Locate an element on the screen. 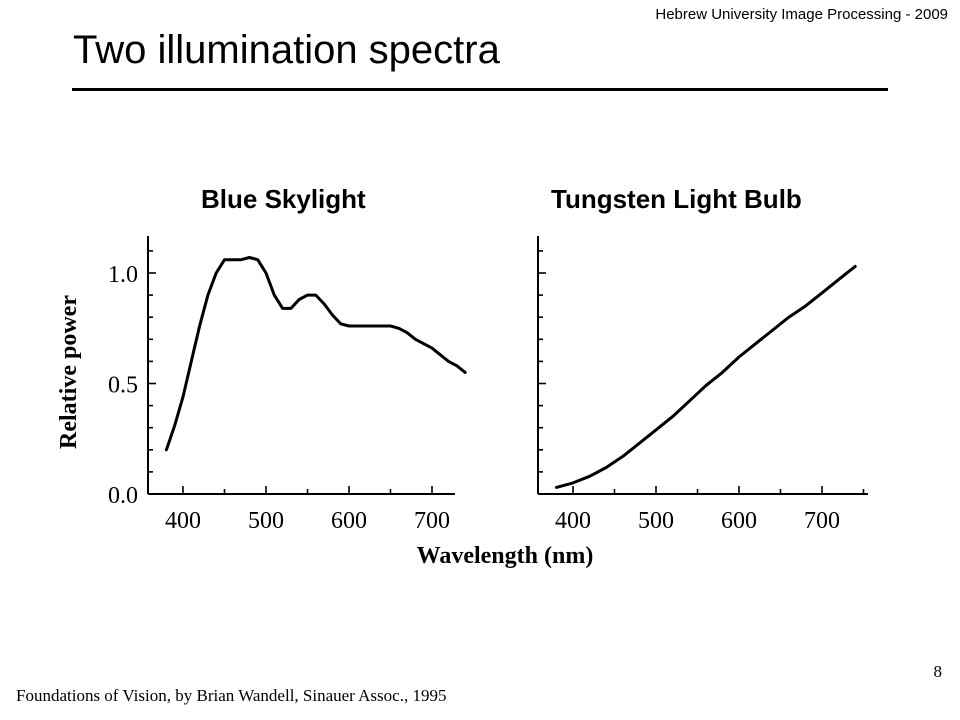  y-tick-label-blue-skylight: 0.0 is located at coordinates (123, 496).